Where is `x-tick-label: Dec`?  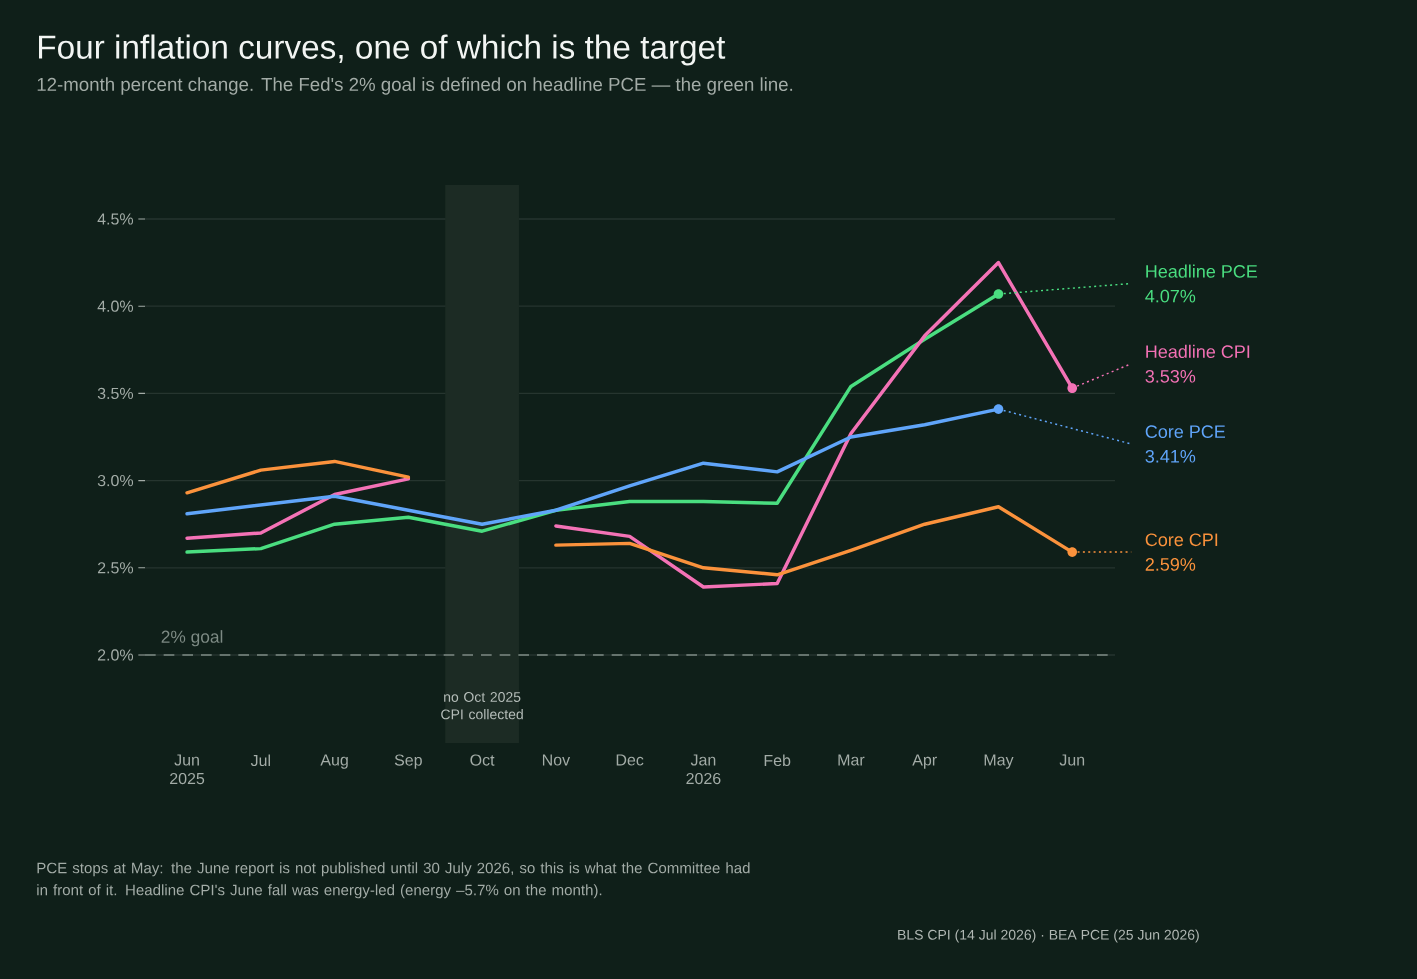
x-tick-label: Dec is located at coordinates (630, 760).